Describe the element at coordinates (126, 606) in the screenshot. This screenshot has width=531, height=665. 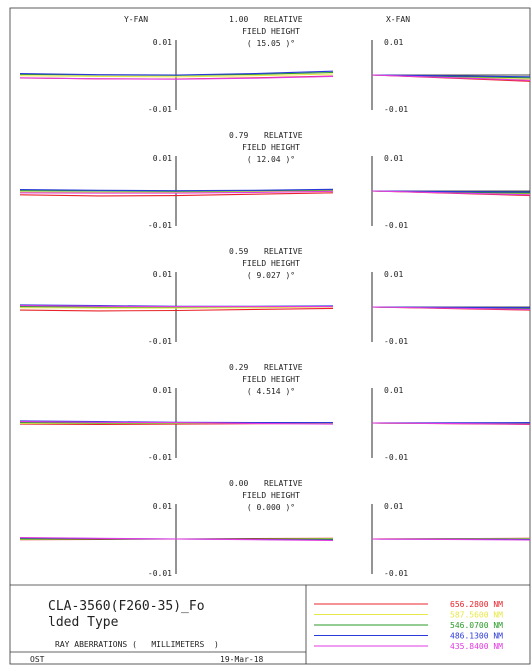
I see `design-name-line1: CLA-3560(F260-35)_Fo` at that location.